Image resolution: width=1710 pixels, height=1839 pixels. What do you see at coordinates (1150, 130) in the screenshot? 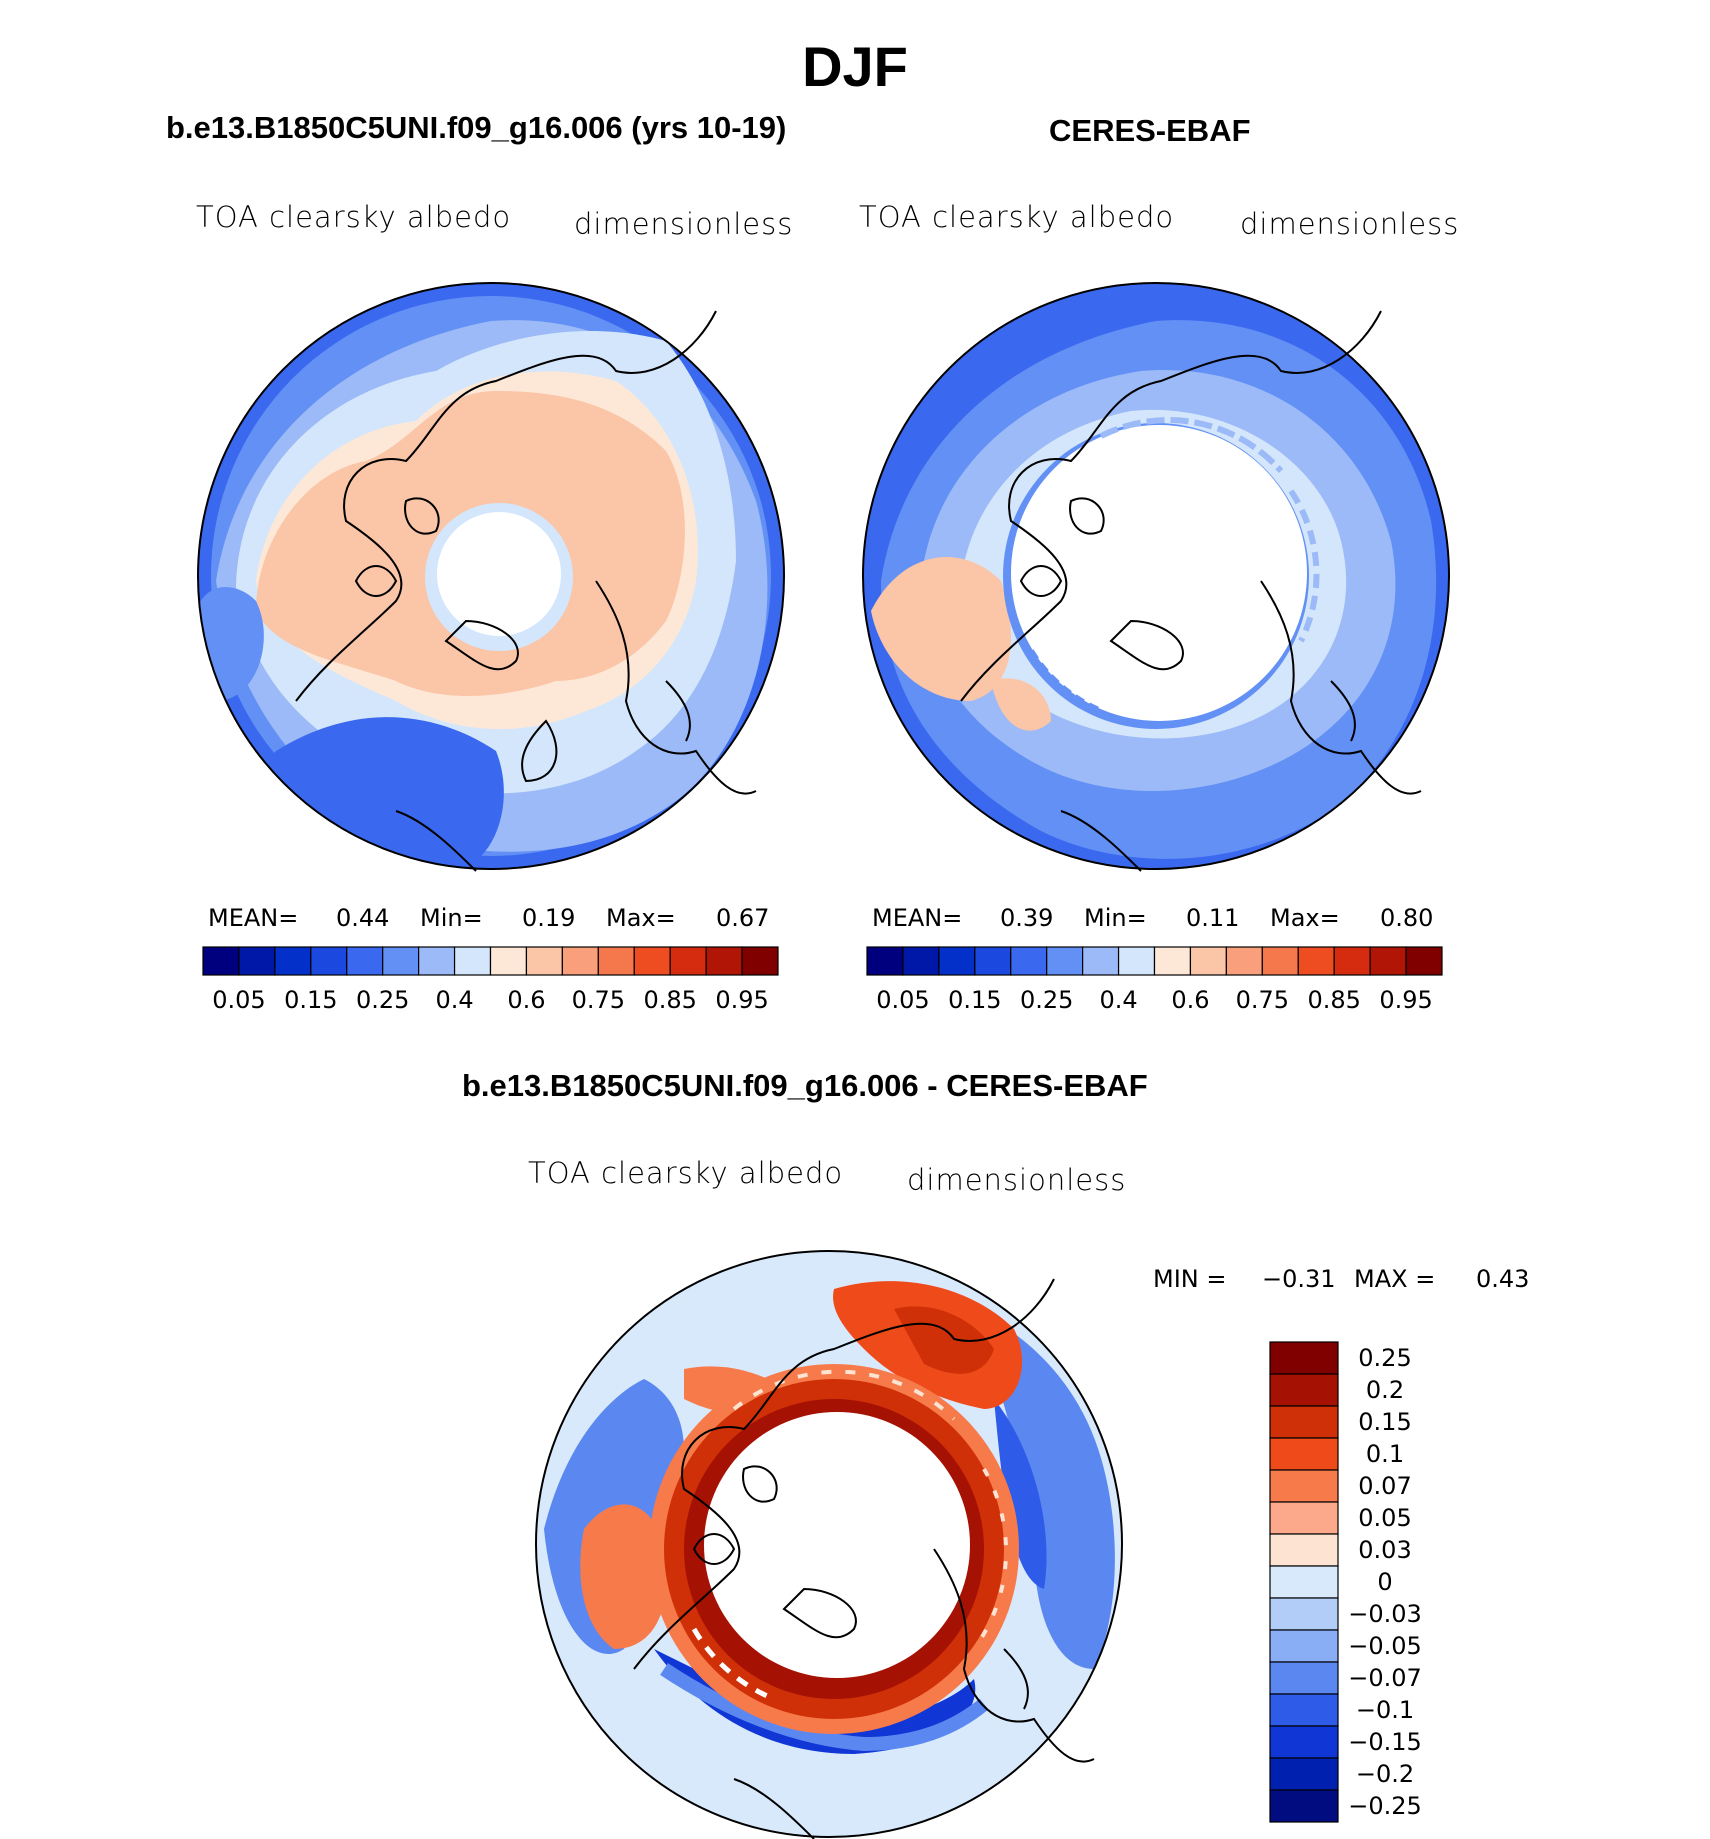
I see `obs-panel-header: CERES-EBAF` at bounding box center [1150, 130].